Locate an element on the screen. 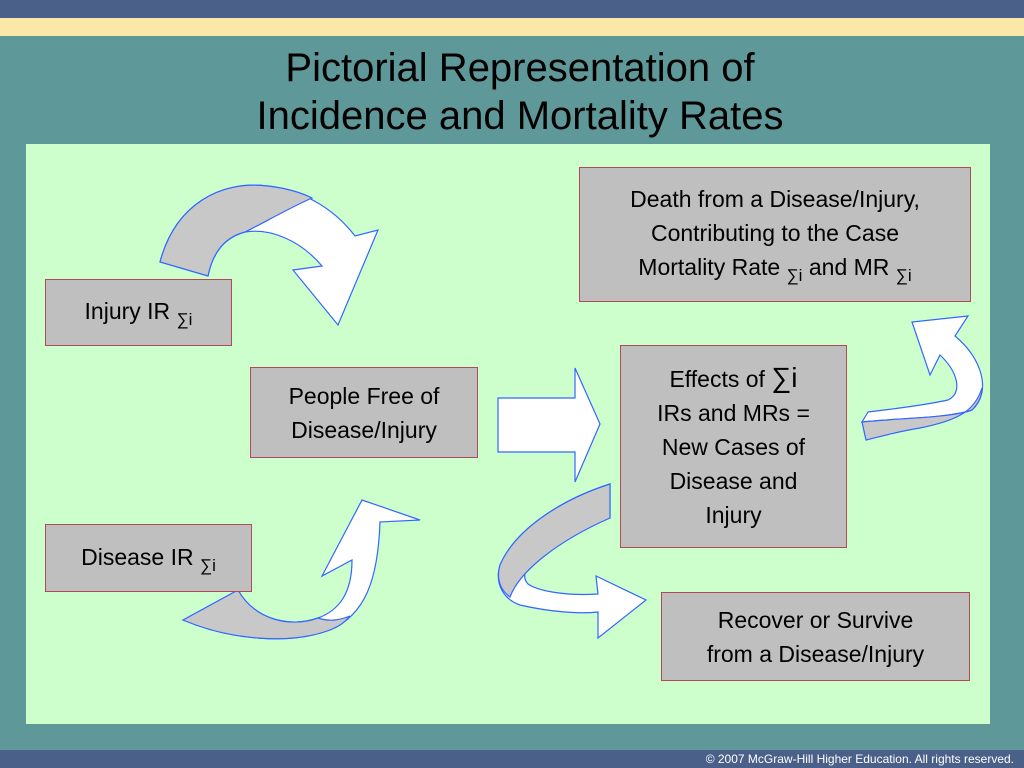 The height and width of the screenshot is (768, 1024). effects-line-1: Effects of is located at coordinates (717, 379).